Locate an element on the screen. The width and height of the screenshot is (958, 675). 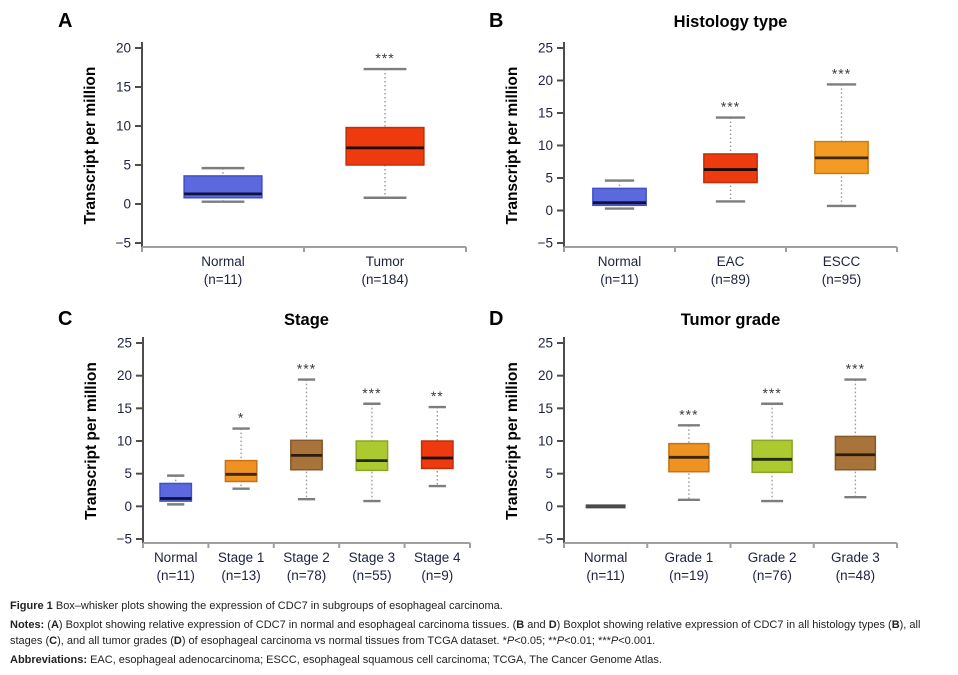
category-label: Stage 3 is located at coordinates (372, 557).